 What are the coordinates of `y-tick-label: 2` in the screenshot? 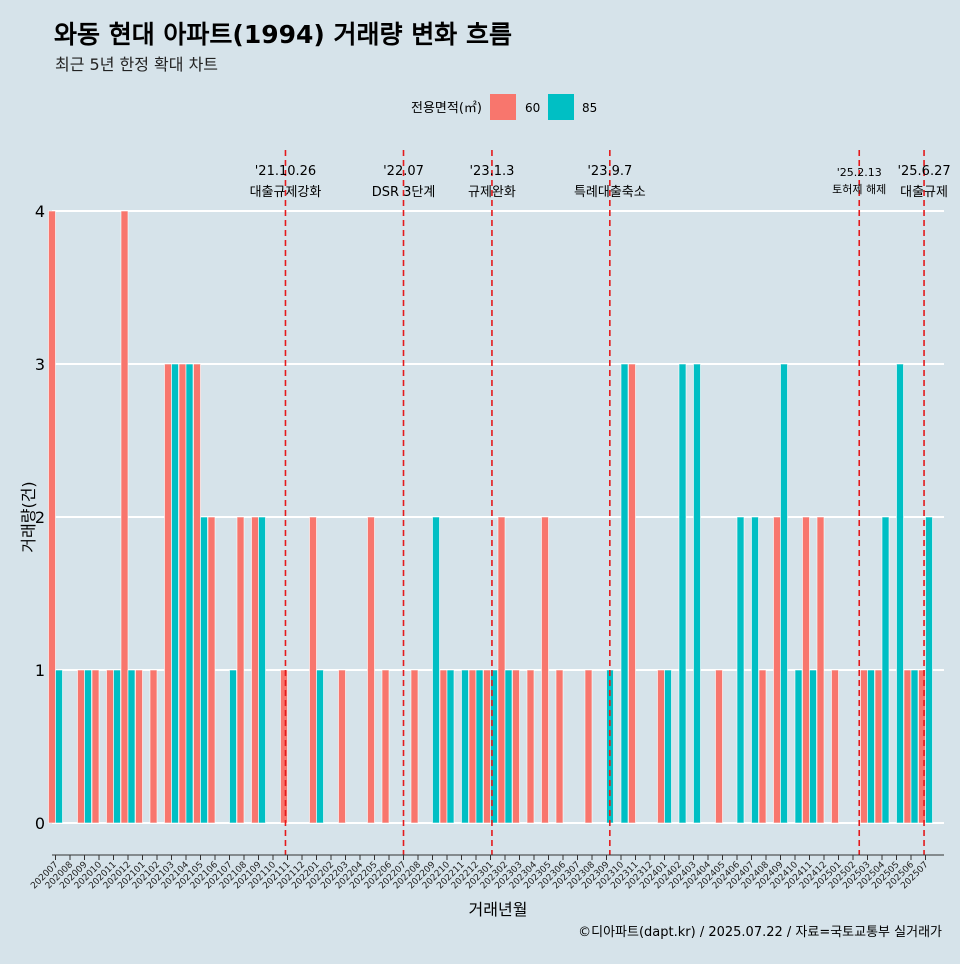 It's located at (40, 517).